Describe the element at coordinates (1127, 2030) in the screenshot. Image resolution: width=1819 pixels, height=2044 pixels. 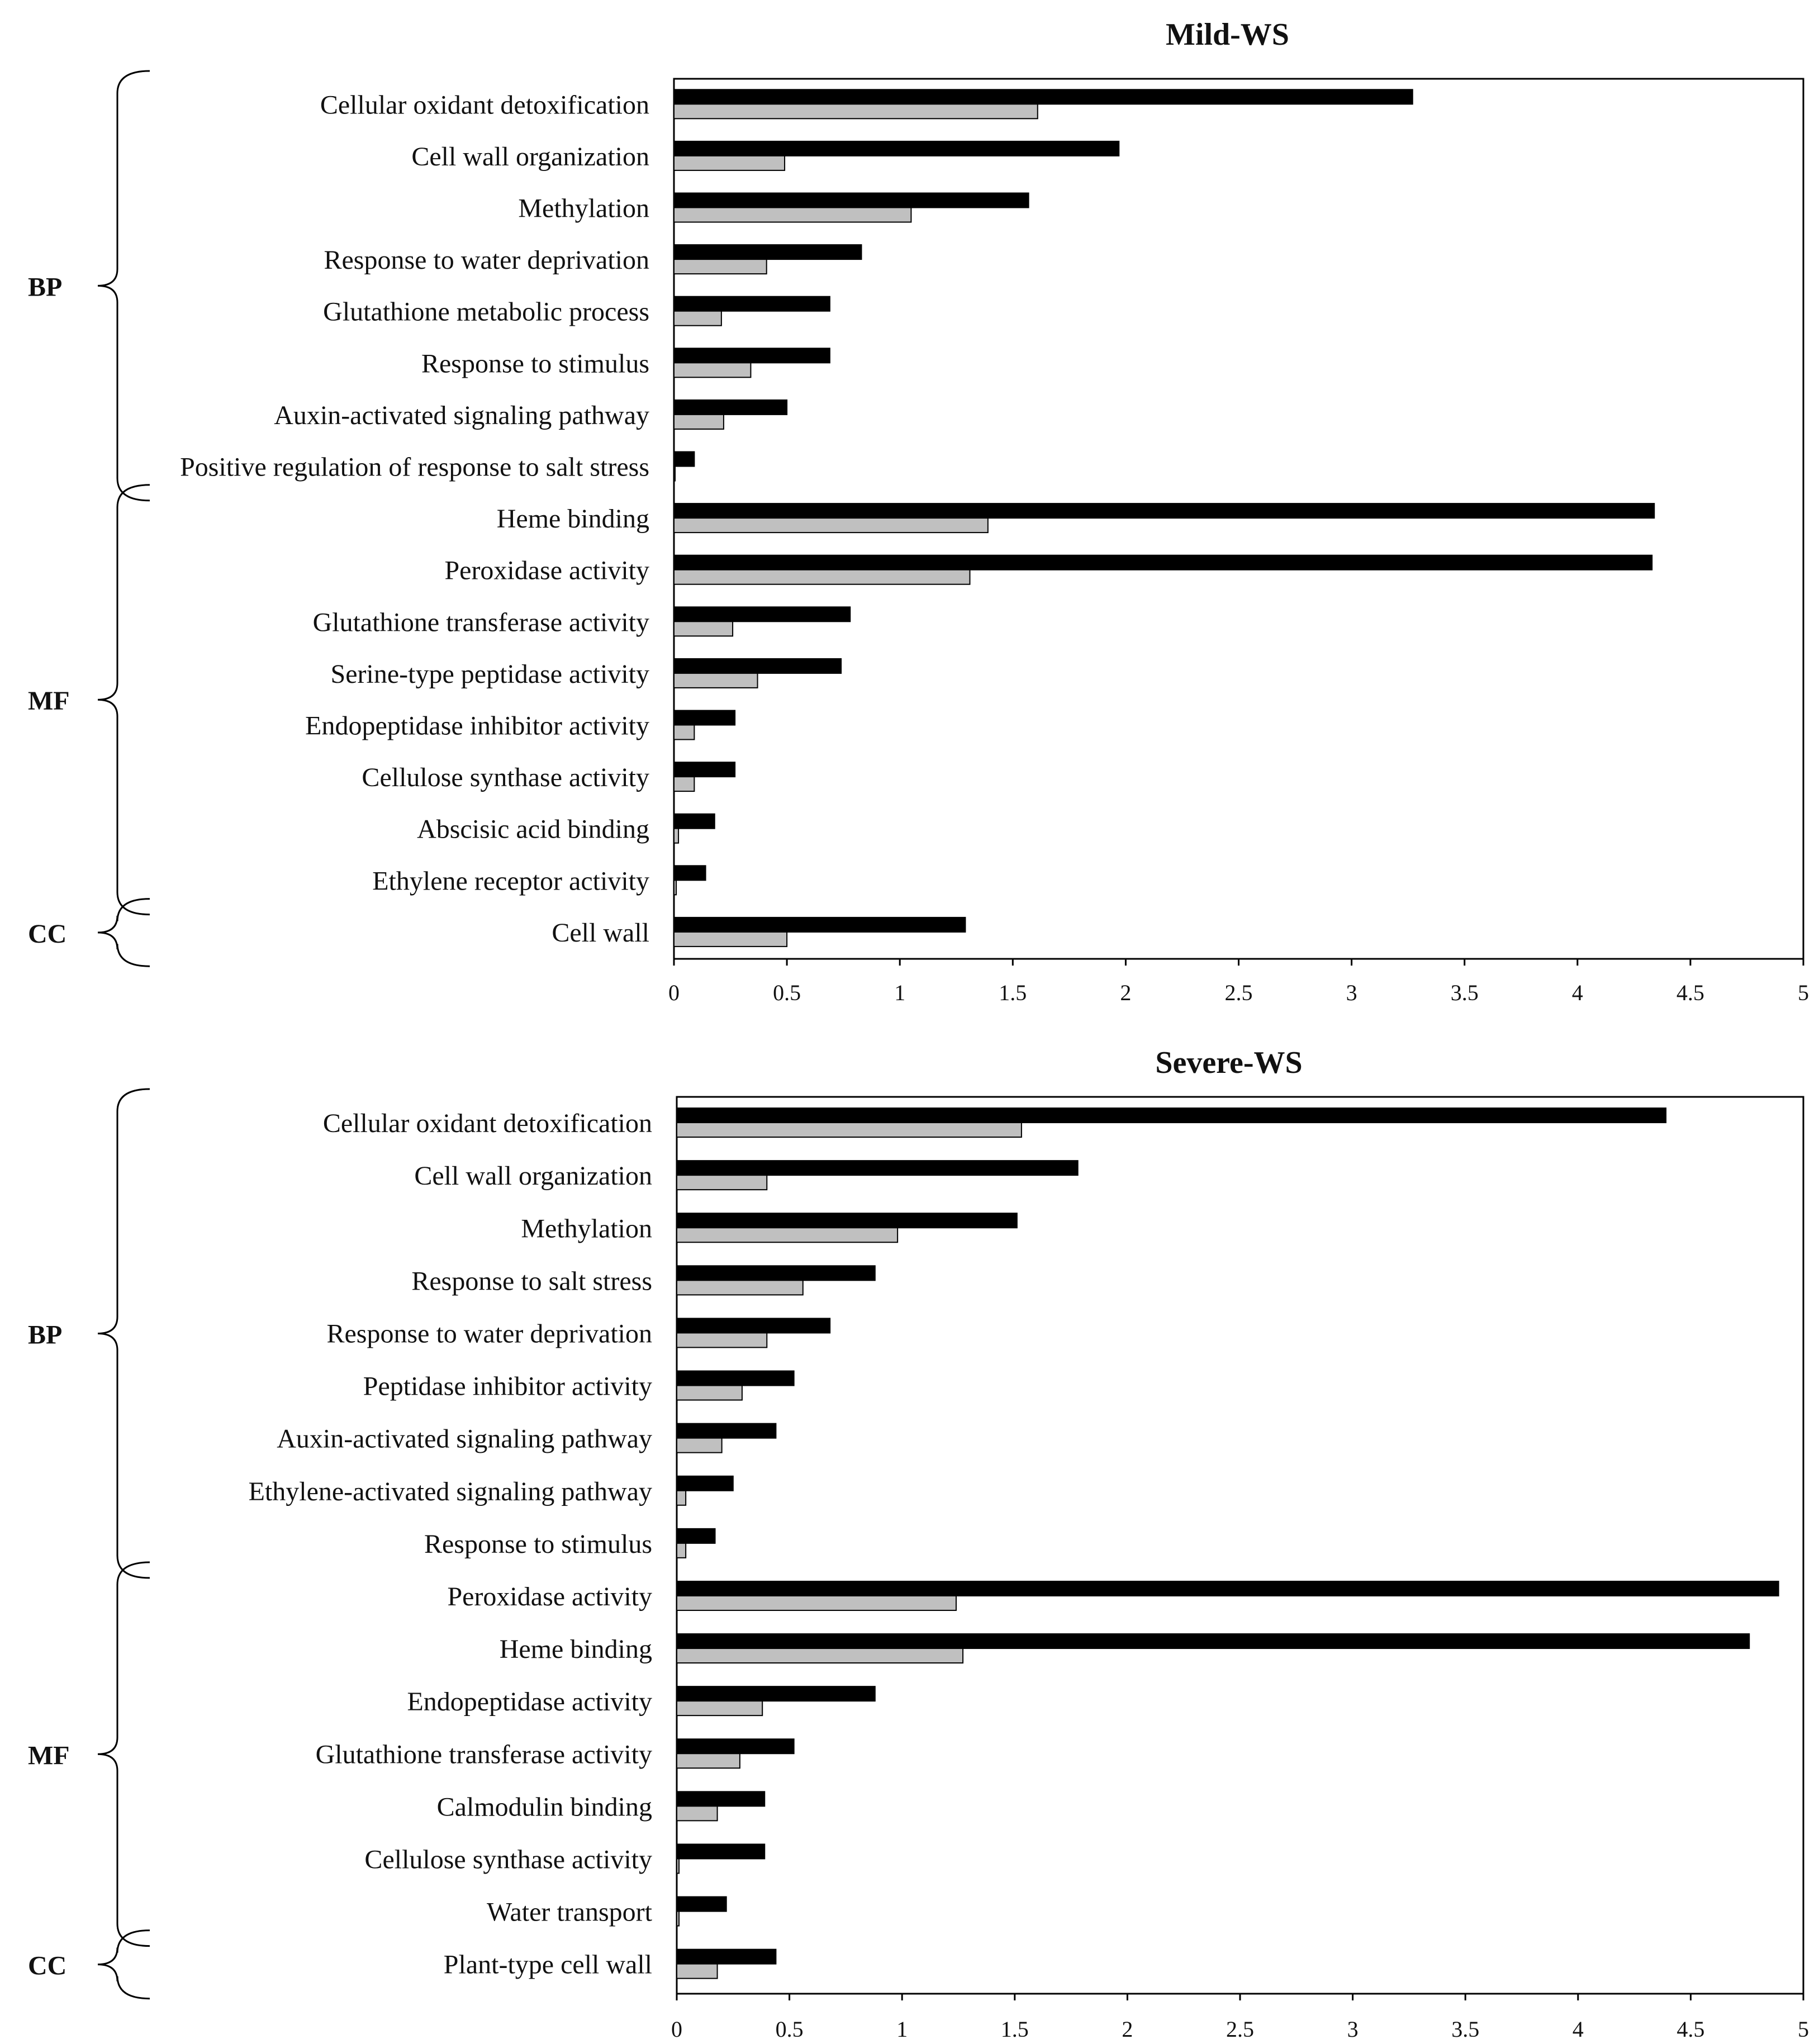
I see `x-tick-label: 2` at that location.